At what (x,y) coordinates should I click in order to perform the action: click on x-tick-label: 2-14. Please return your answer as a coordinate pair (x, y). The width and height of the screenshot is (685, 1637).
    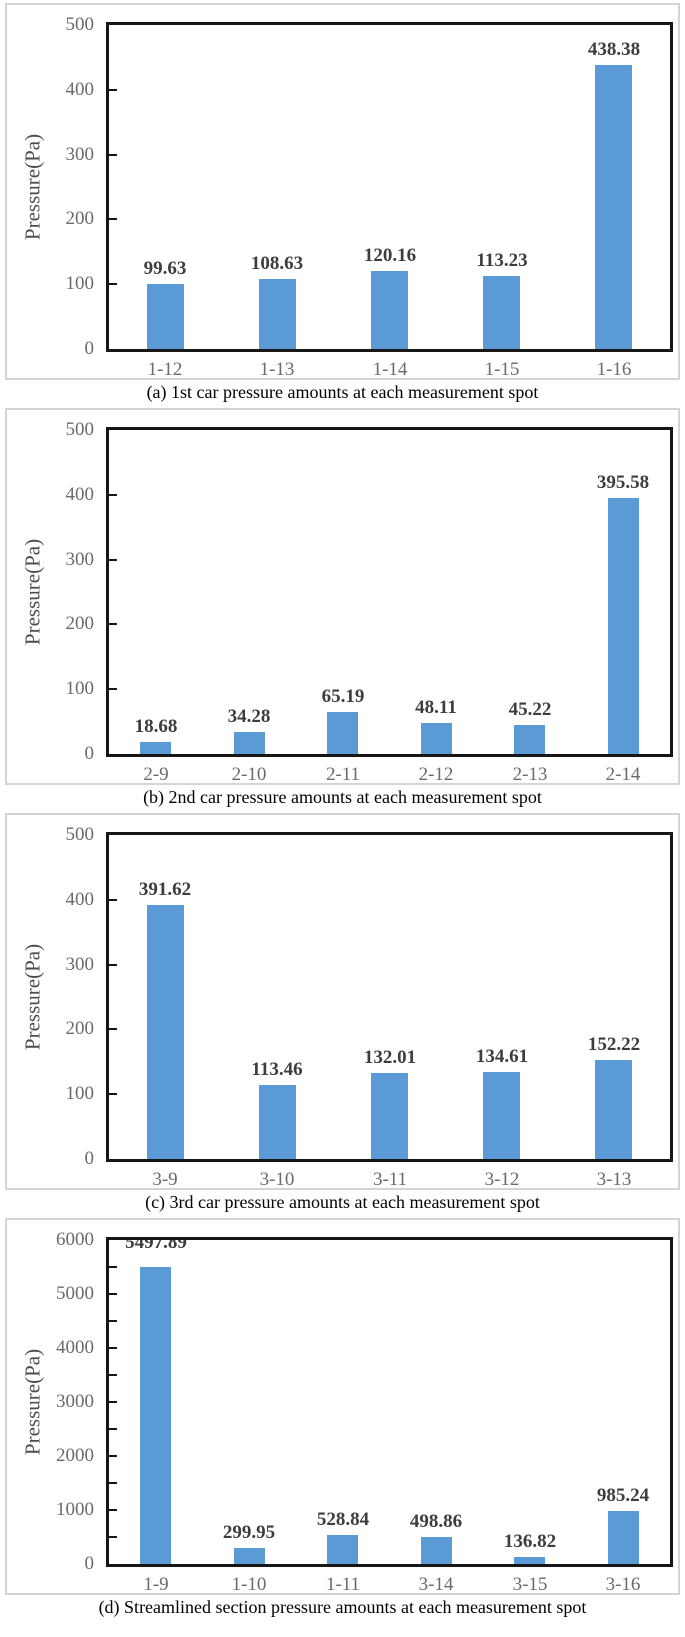
    Looking at the image, I should click on (623, 774).